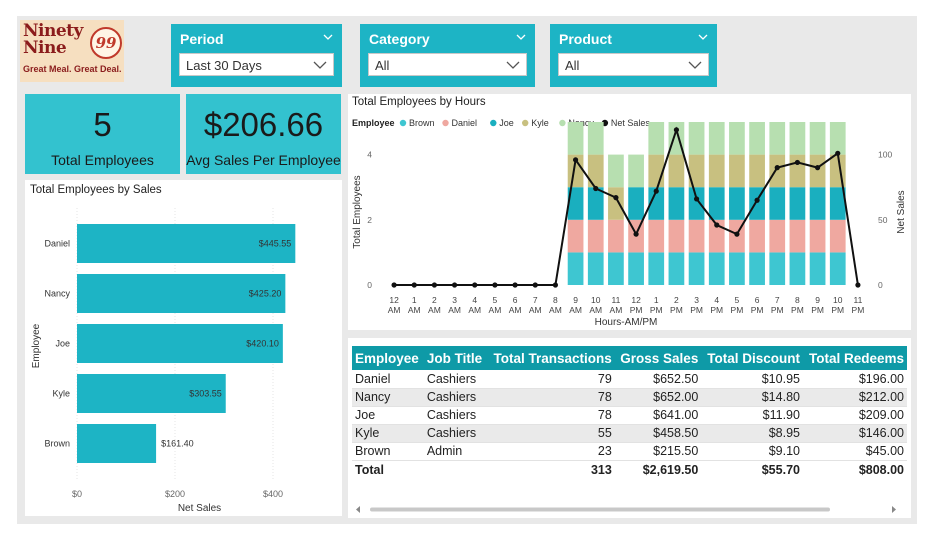  Describe the element at coordinates (388, 358) in the screenshot. I see `column-header-employee: Employee` at that location.